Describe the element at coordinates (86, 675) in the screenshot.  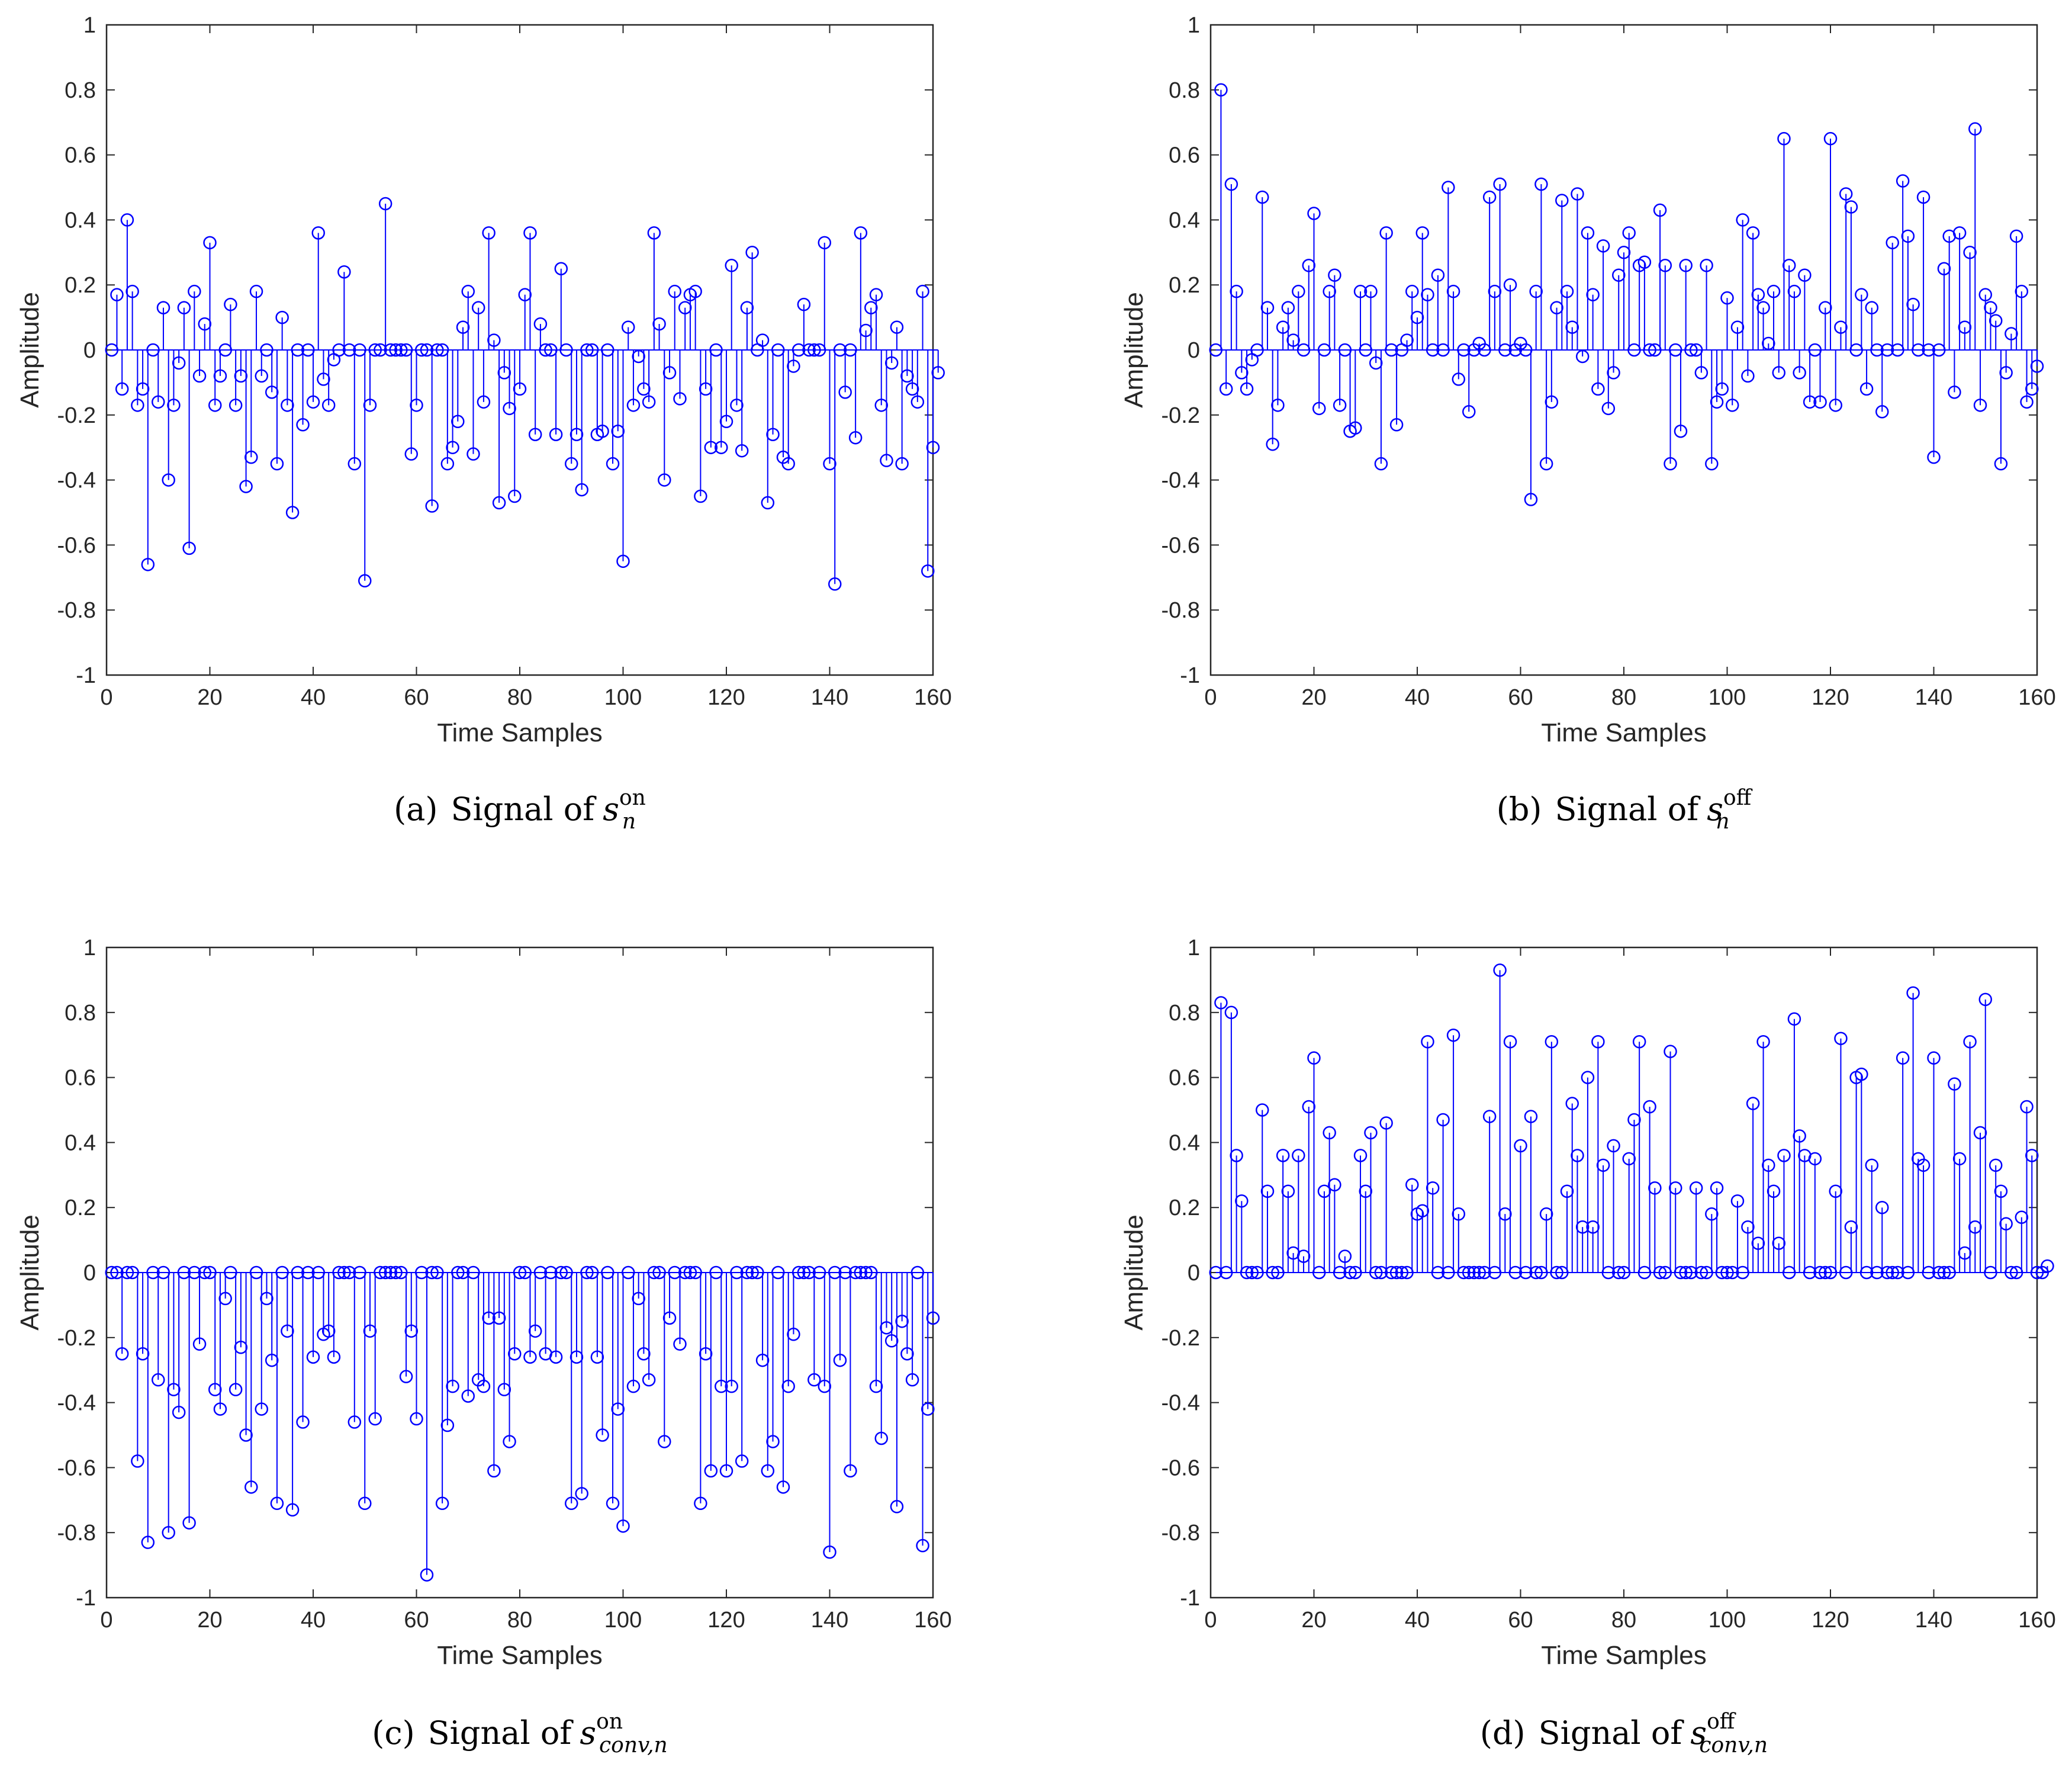
I see `y-tick-label: -1` at that location.